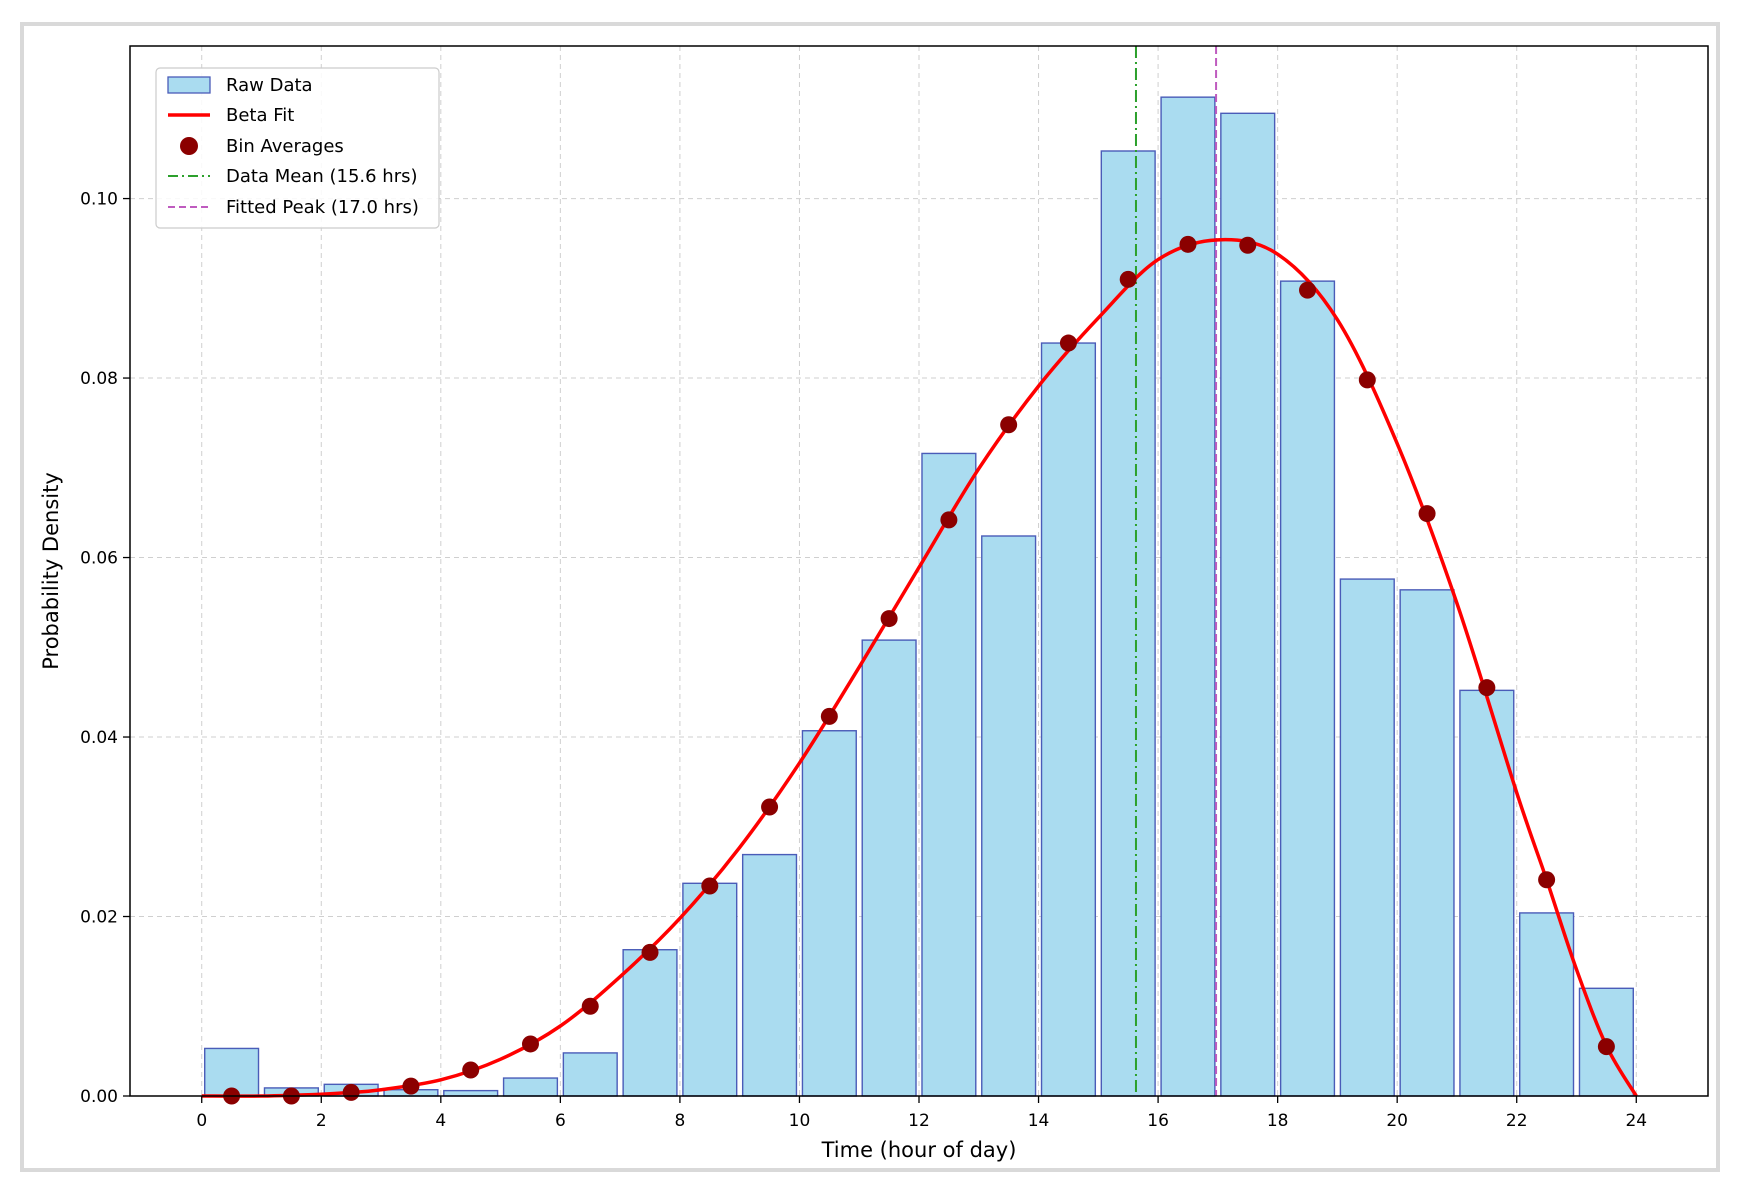 Image resolution: width=1746 pixels, height=1200 pixels. What do you see at coordinates (1158, 1121) in the screenshot?
I see `x-tick-label: 16` at bounding box center [1158, 1121].